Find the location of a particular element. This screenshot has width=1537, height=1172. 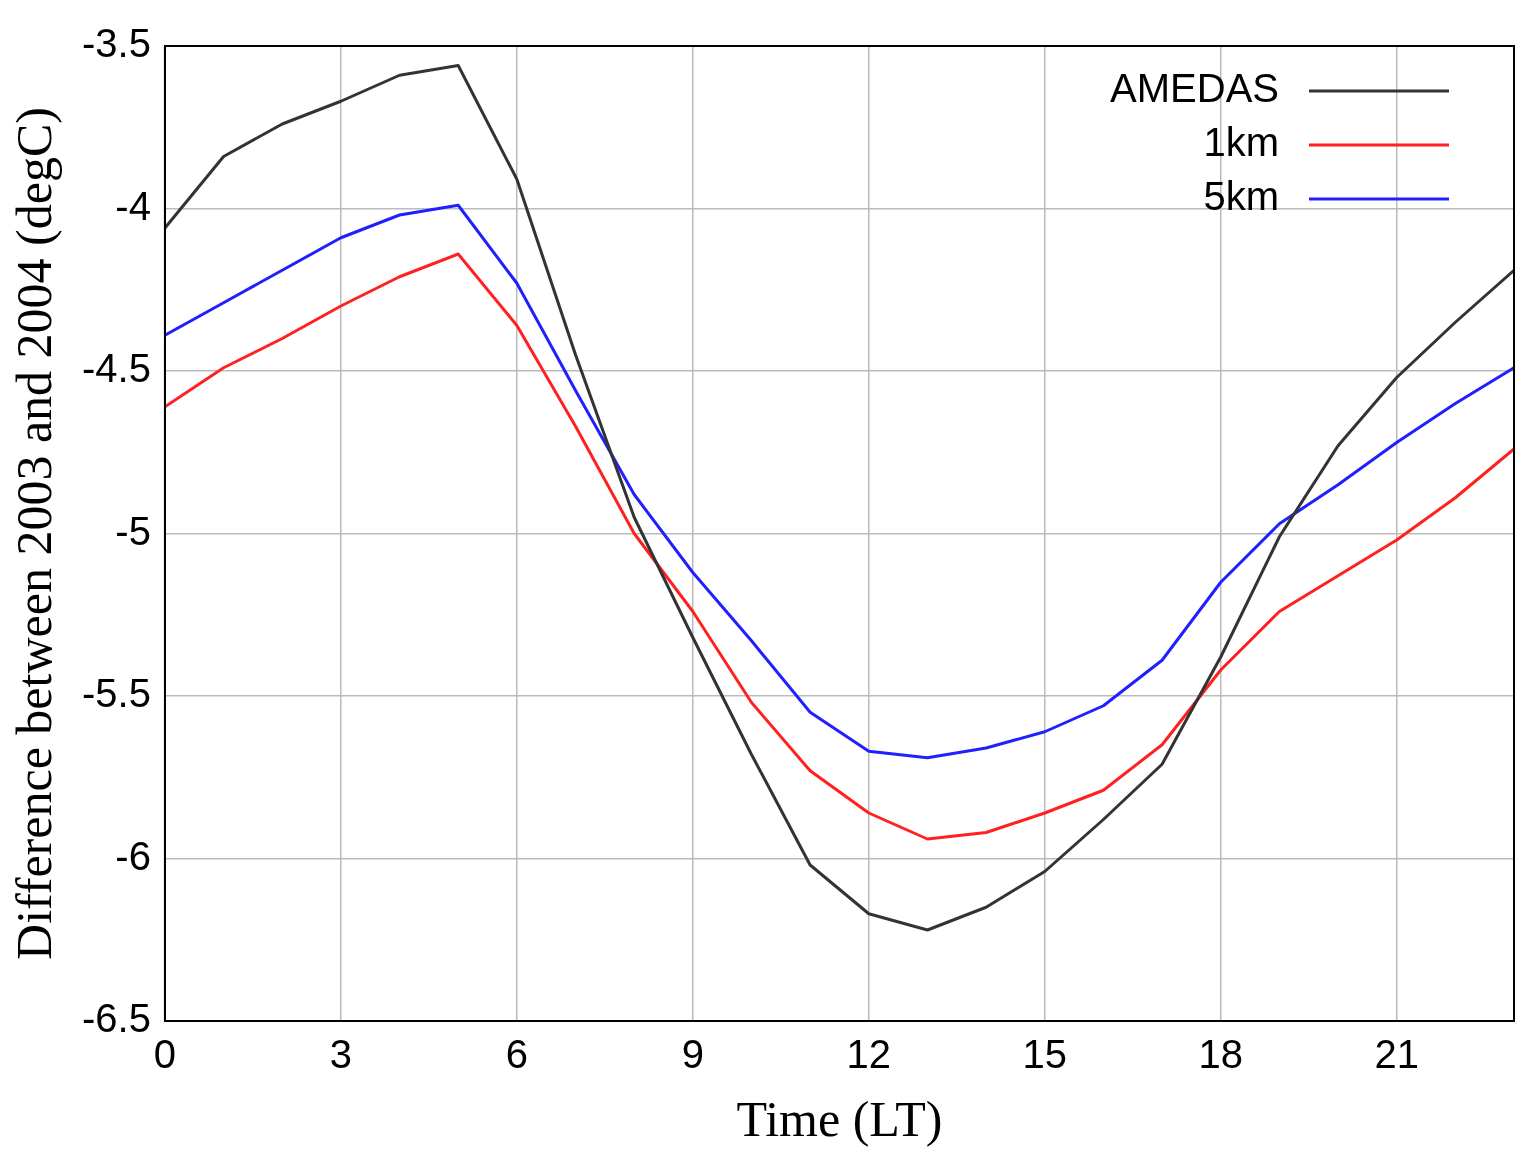

x-axis-title: Time (LT) is located at coordinates (839, 1119).